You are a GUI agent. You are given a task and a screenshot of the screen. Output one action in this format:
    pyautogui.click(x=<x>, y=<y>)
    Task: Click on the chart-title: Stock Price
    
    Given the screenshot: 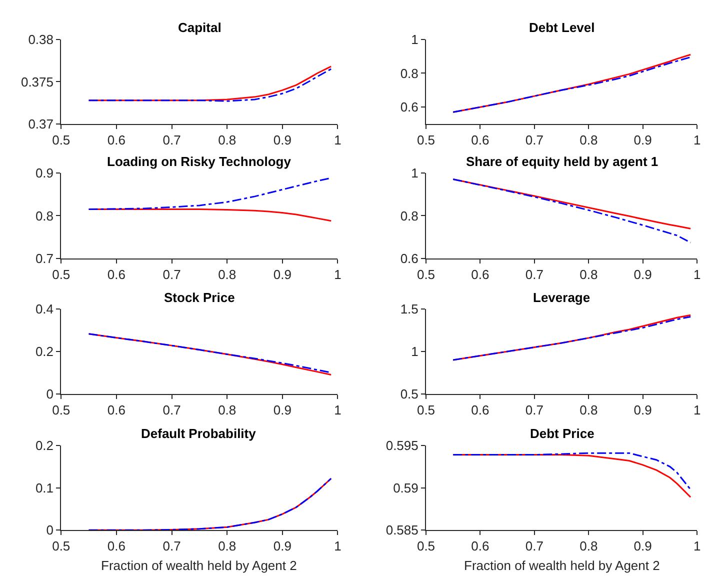 What is the action you would take?
    pyautogui.click(x=199, y=297)
    